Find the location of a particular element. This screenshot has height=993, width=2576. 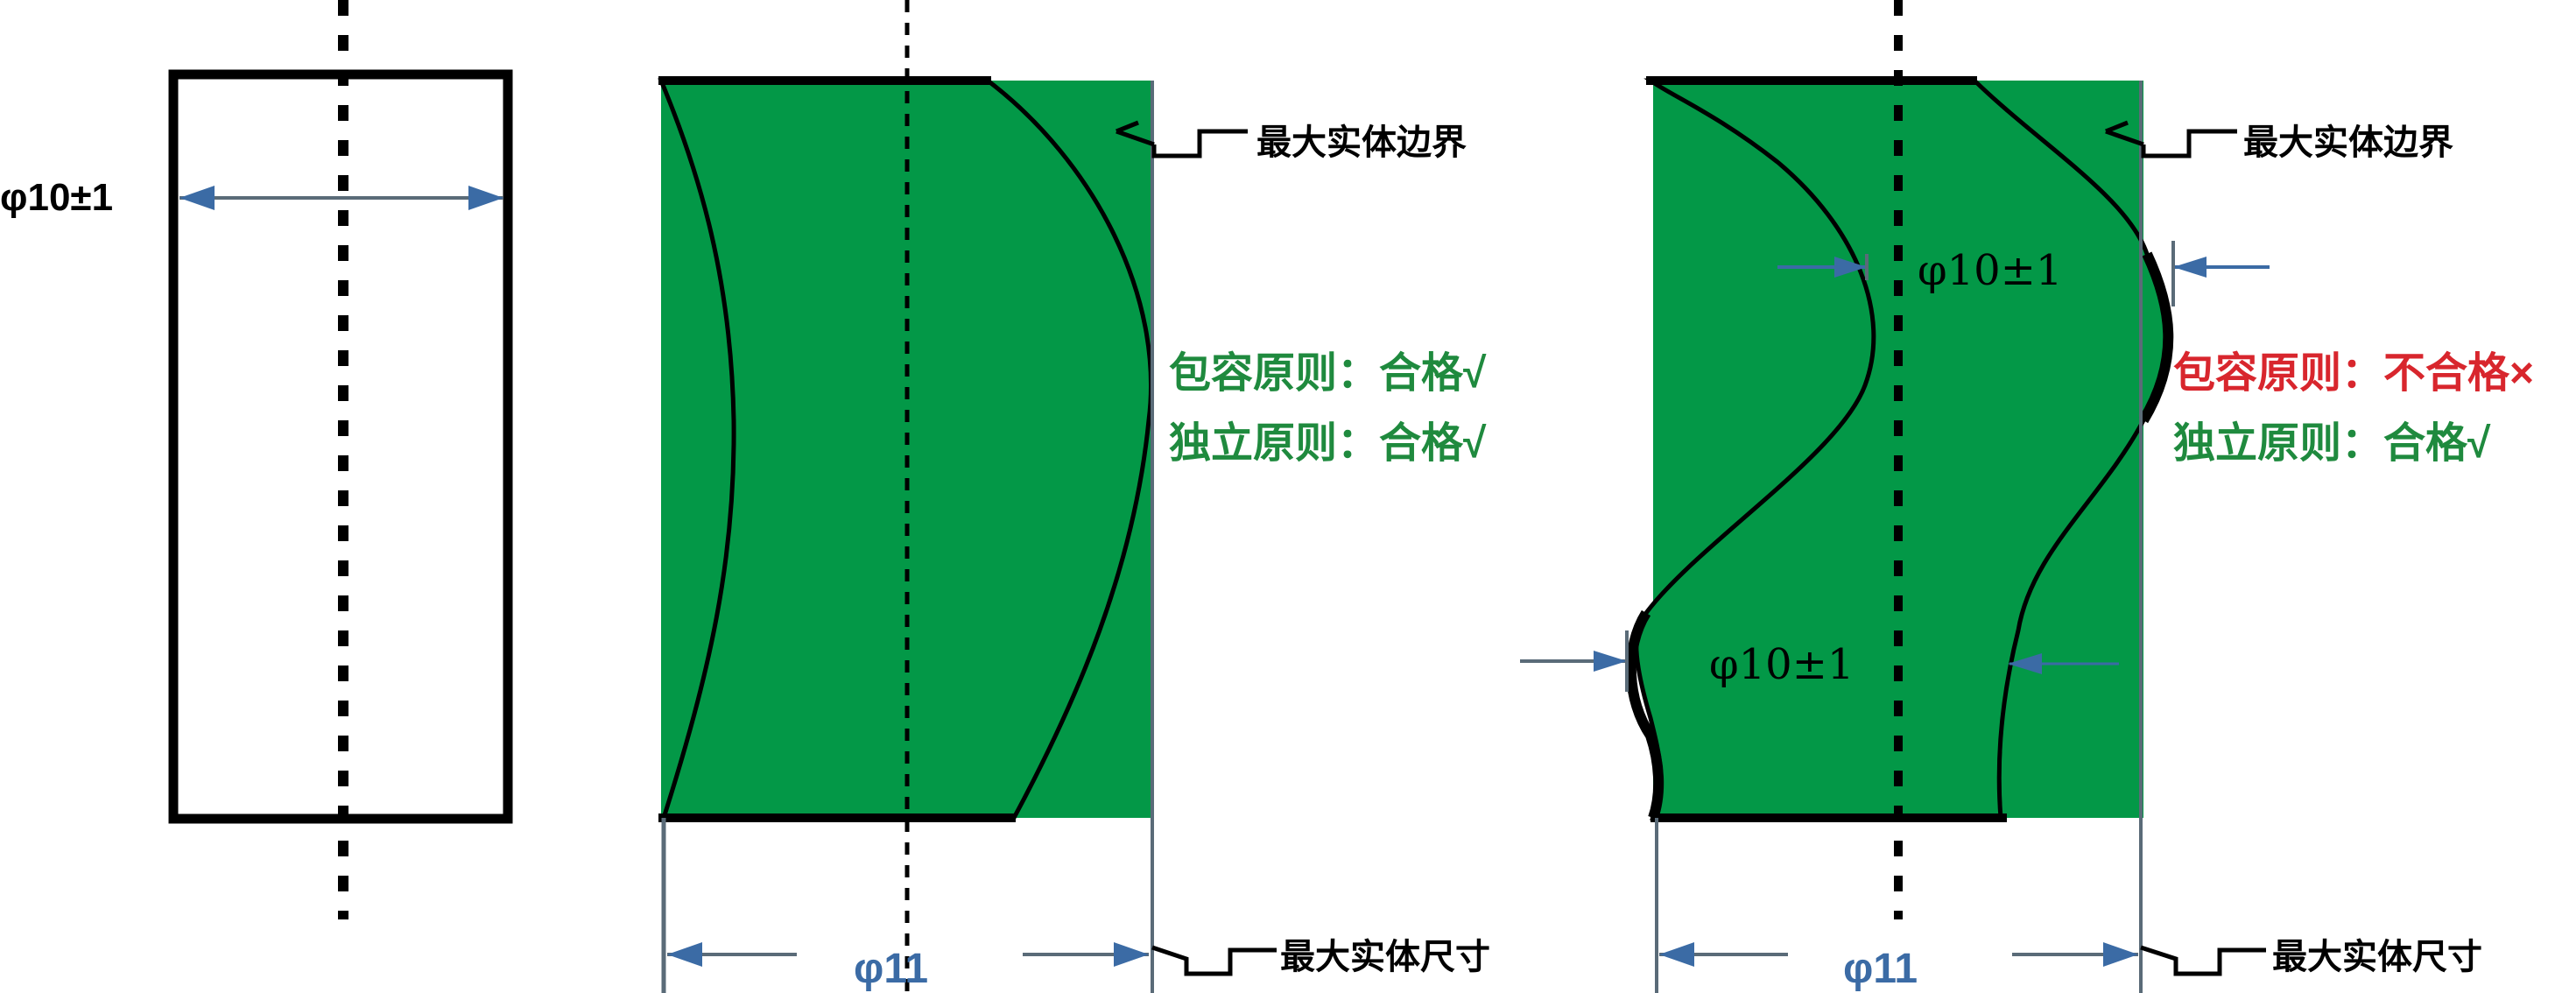

label-max-entity-boundary-2: 最大实体边界 is located at coordinates (1361, 142).